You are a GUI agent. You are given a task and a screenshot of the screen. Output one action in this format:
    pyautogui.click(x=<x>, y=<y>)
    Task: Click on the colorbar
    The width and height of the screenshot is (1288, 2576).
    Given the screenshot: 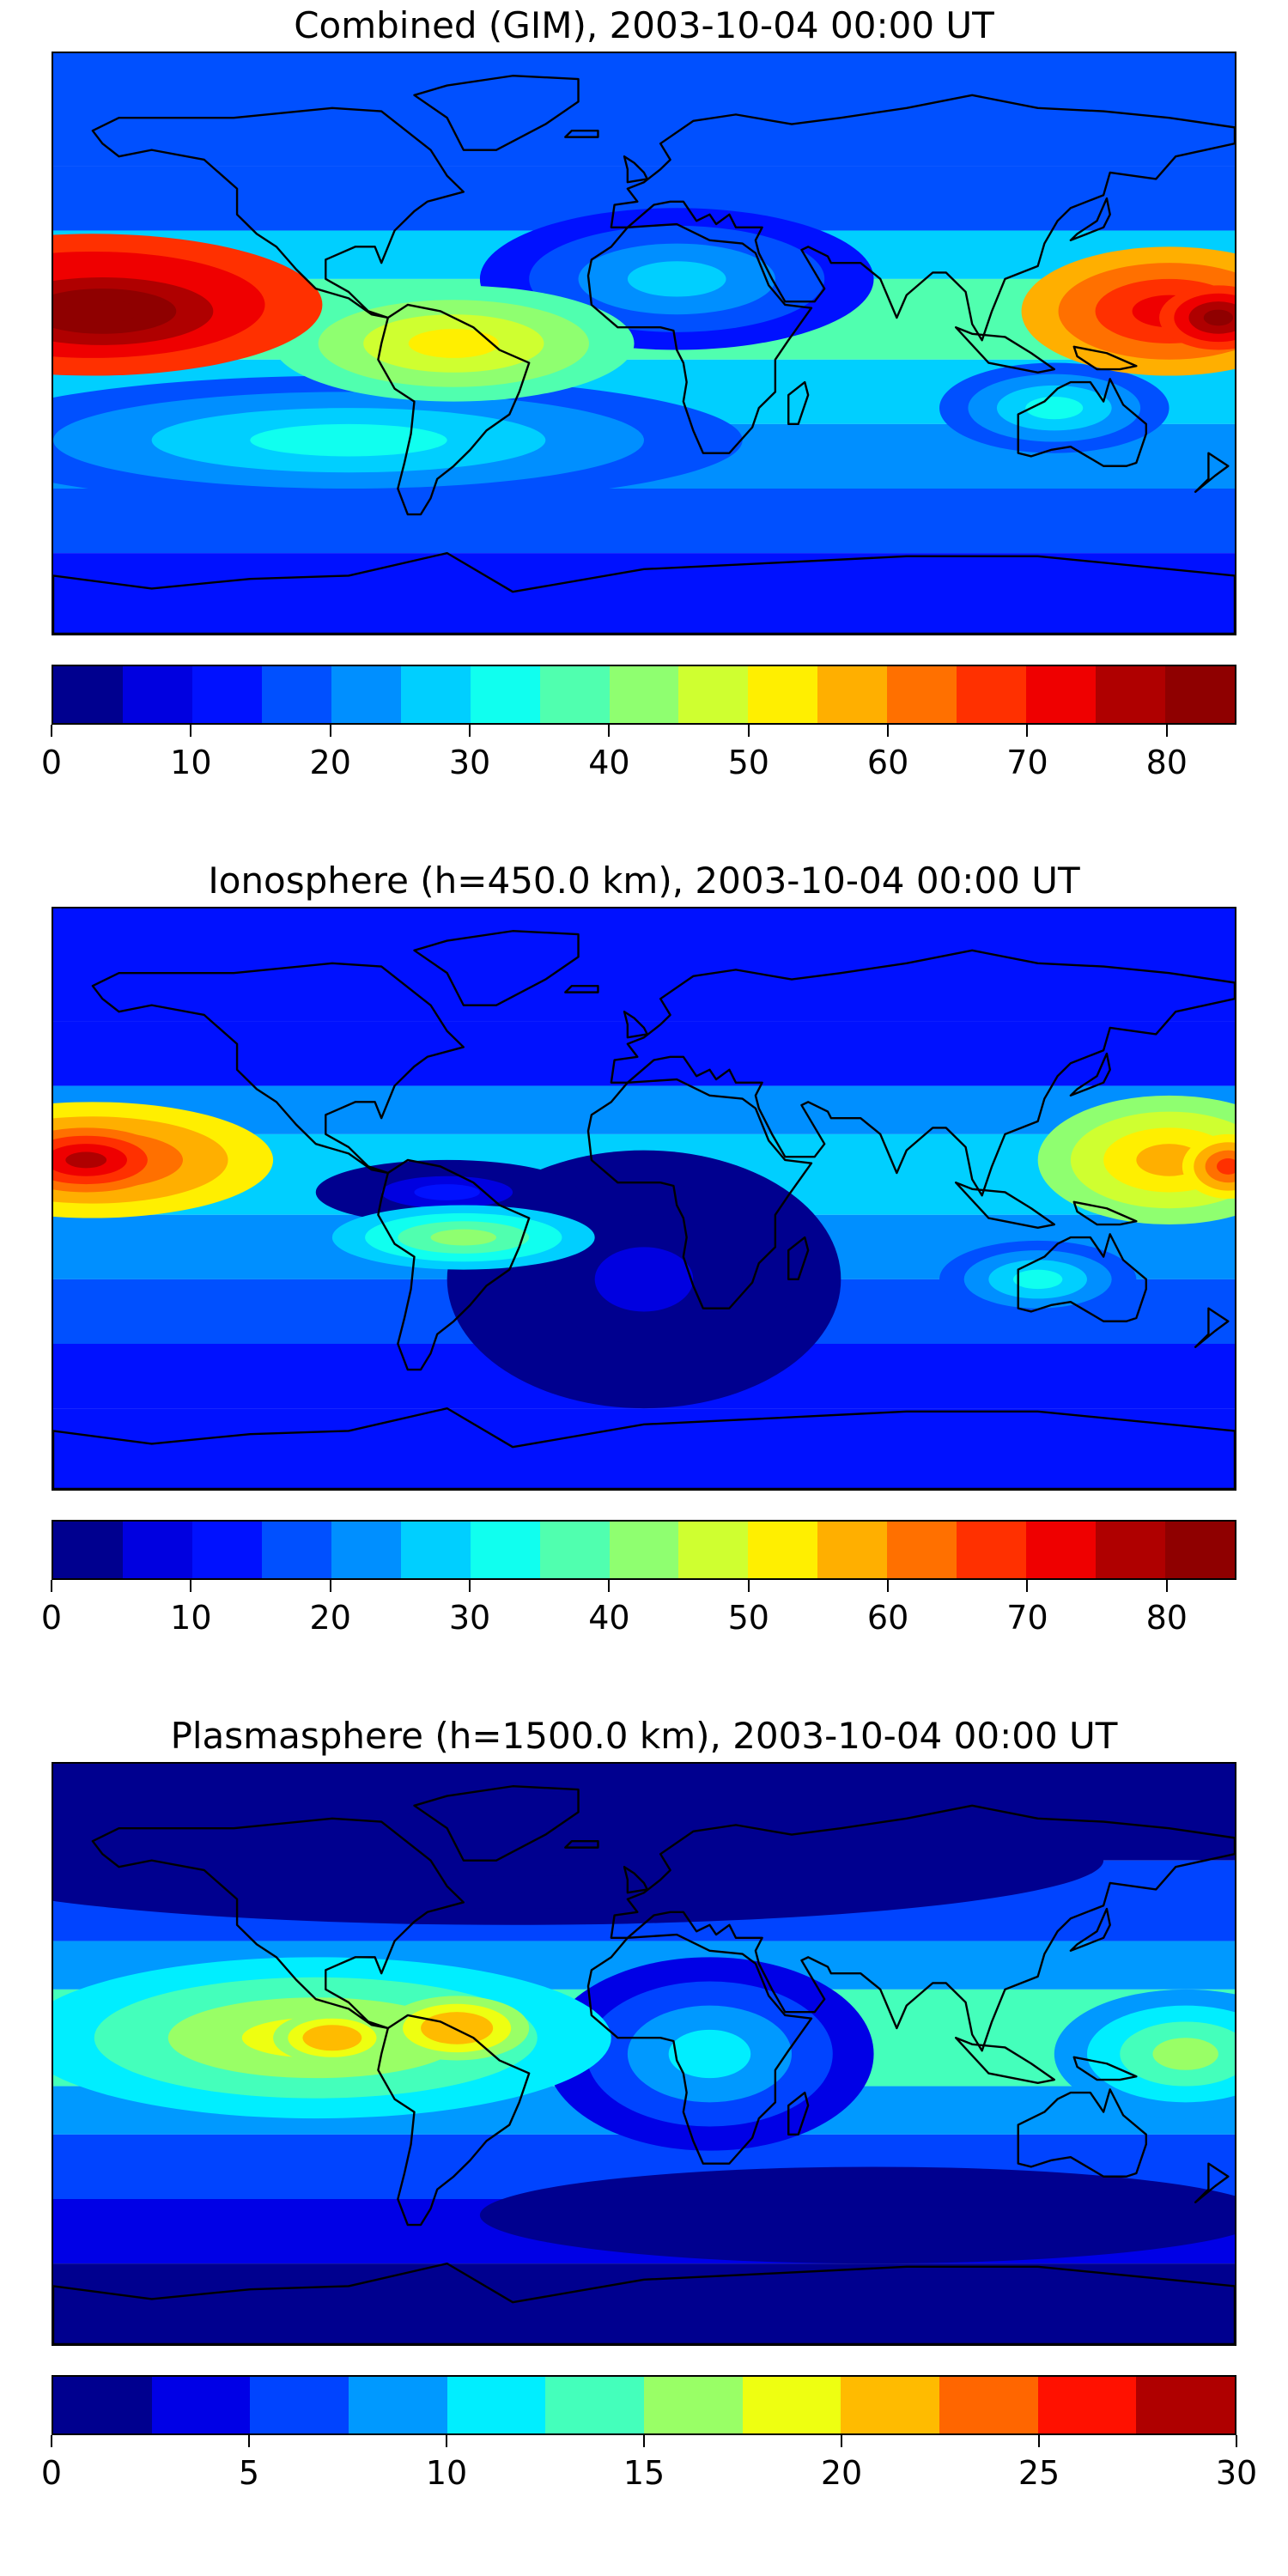 What is the action you would take?
    pyautogui.click(x=644, y=1550)
    